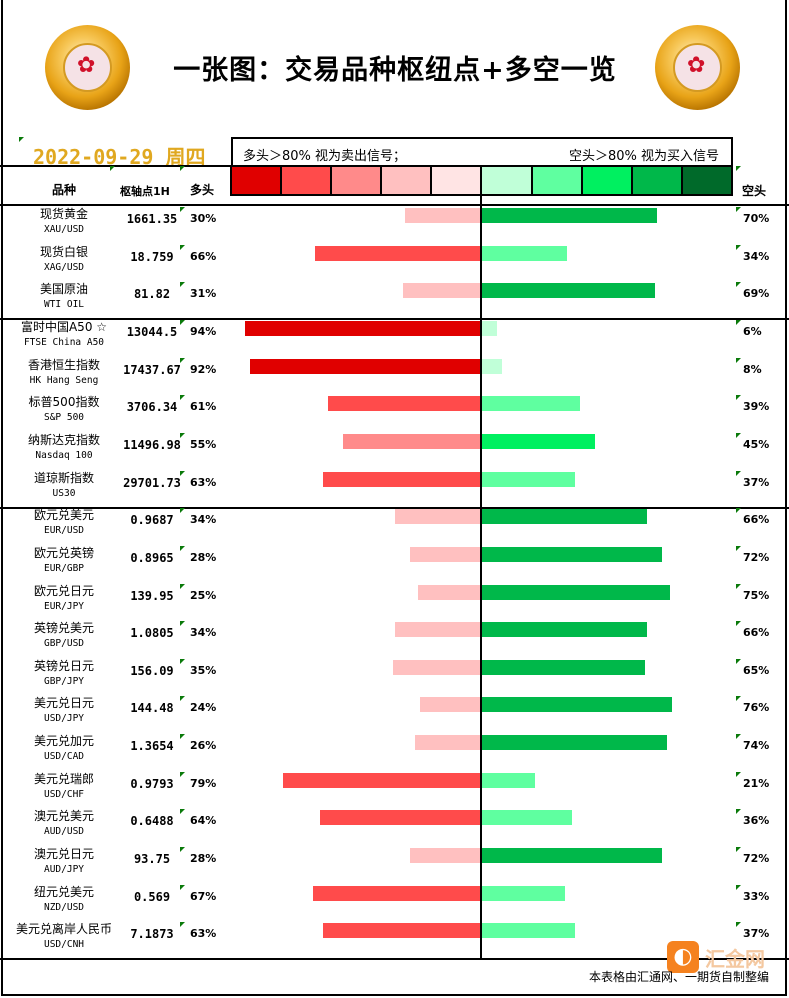 The image size is (789, 998). I want to click on instrument-en: EUR/GBP, so click(64, 568).